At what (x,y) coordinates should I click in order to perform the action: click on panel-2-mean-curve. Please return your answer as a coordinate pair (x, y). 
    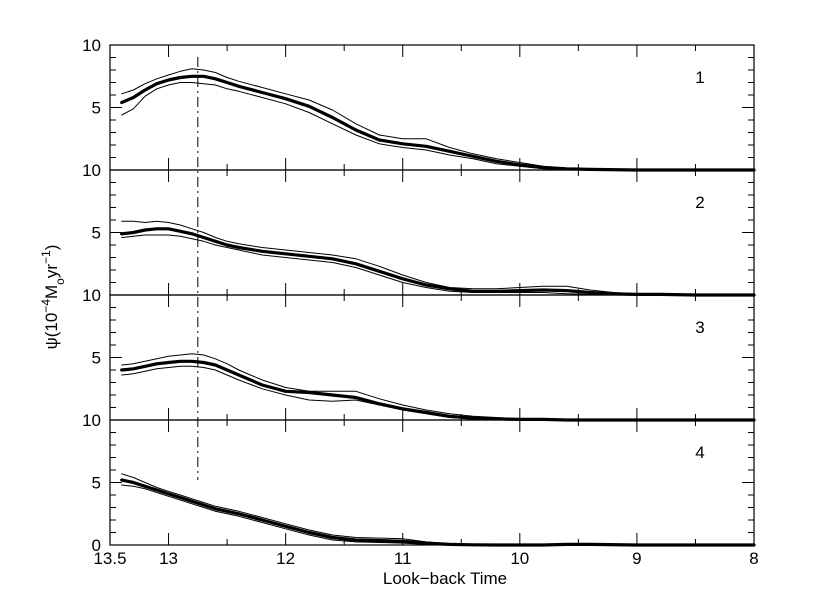
    Looking at the image, I should click on (438, 262).